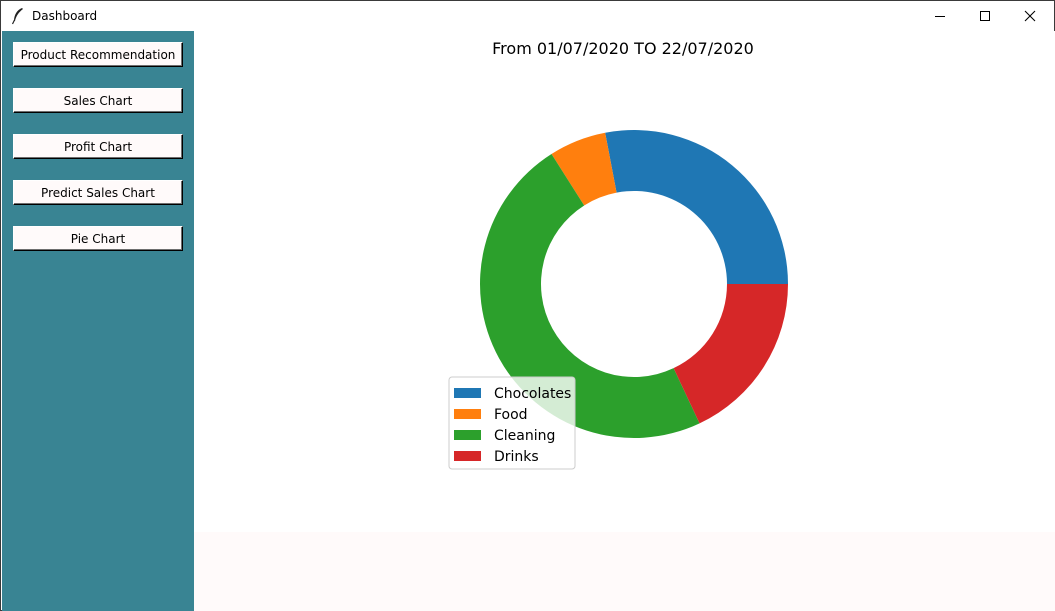  Describe the element at coordinates (98, 54) in the screenshot. I see `product-recommendation-button: Product Recommendation` at that location.